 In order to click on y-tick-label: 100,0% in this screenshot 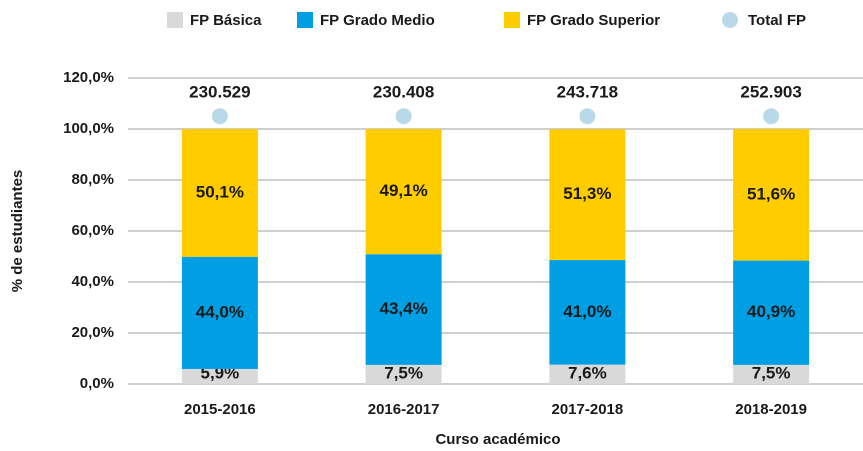, I will do `click(88, 128)`.